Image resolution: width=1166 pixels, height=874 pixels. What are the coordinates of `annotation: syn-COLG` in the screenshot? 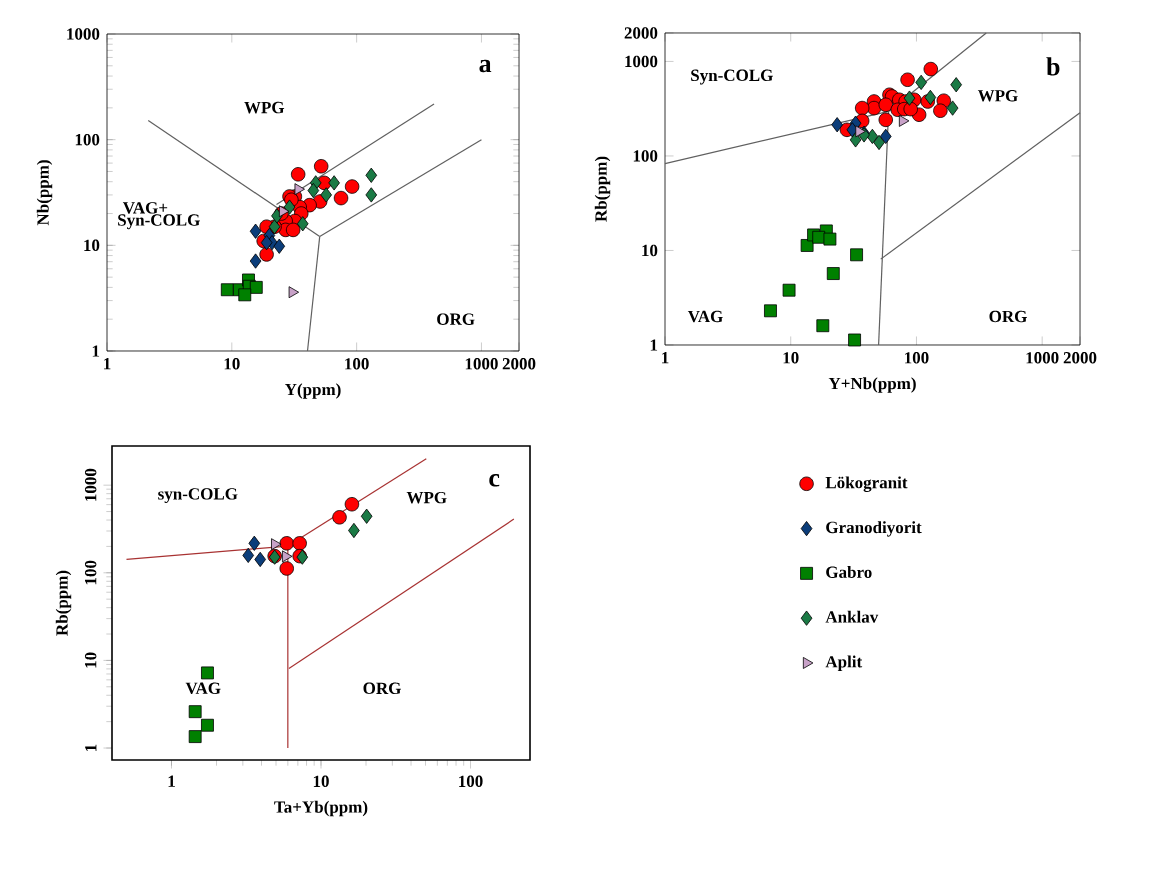 It's located at (198, 496).